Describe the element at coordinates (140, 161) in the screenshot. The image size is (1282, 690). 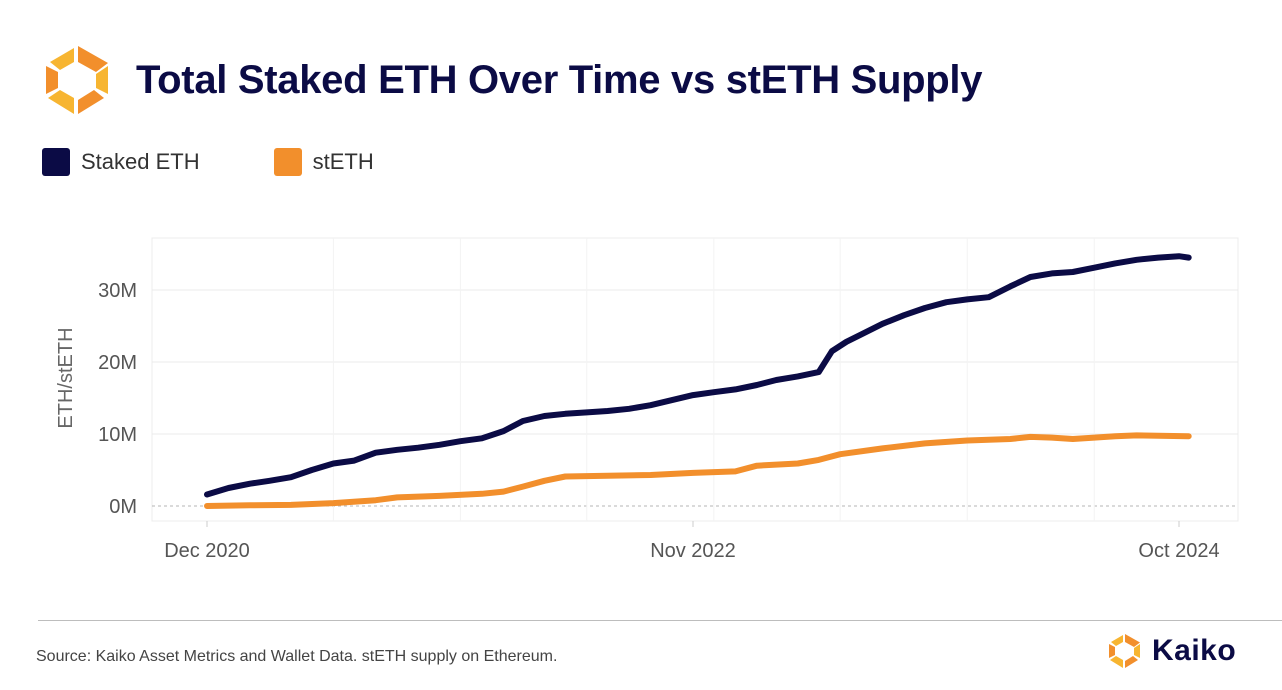
I see `legend-label-staked-eth: Staked ETH` at that location.